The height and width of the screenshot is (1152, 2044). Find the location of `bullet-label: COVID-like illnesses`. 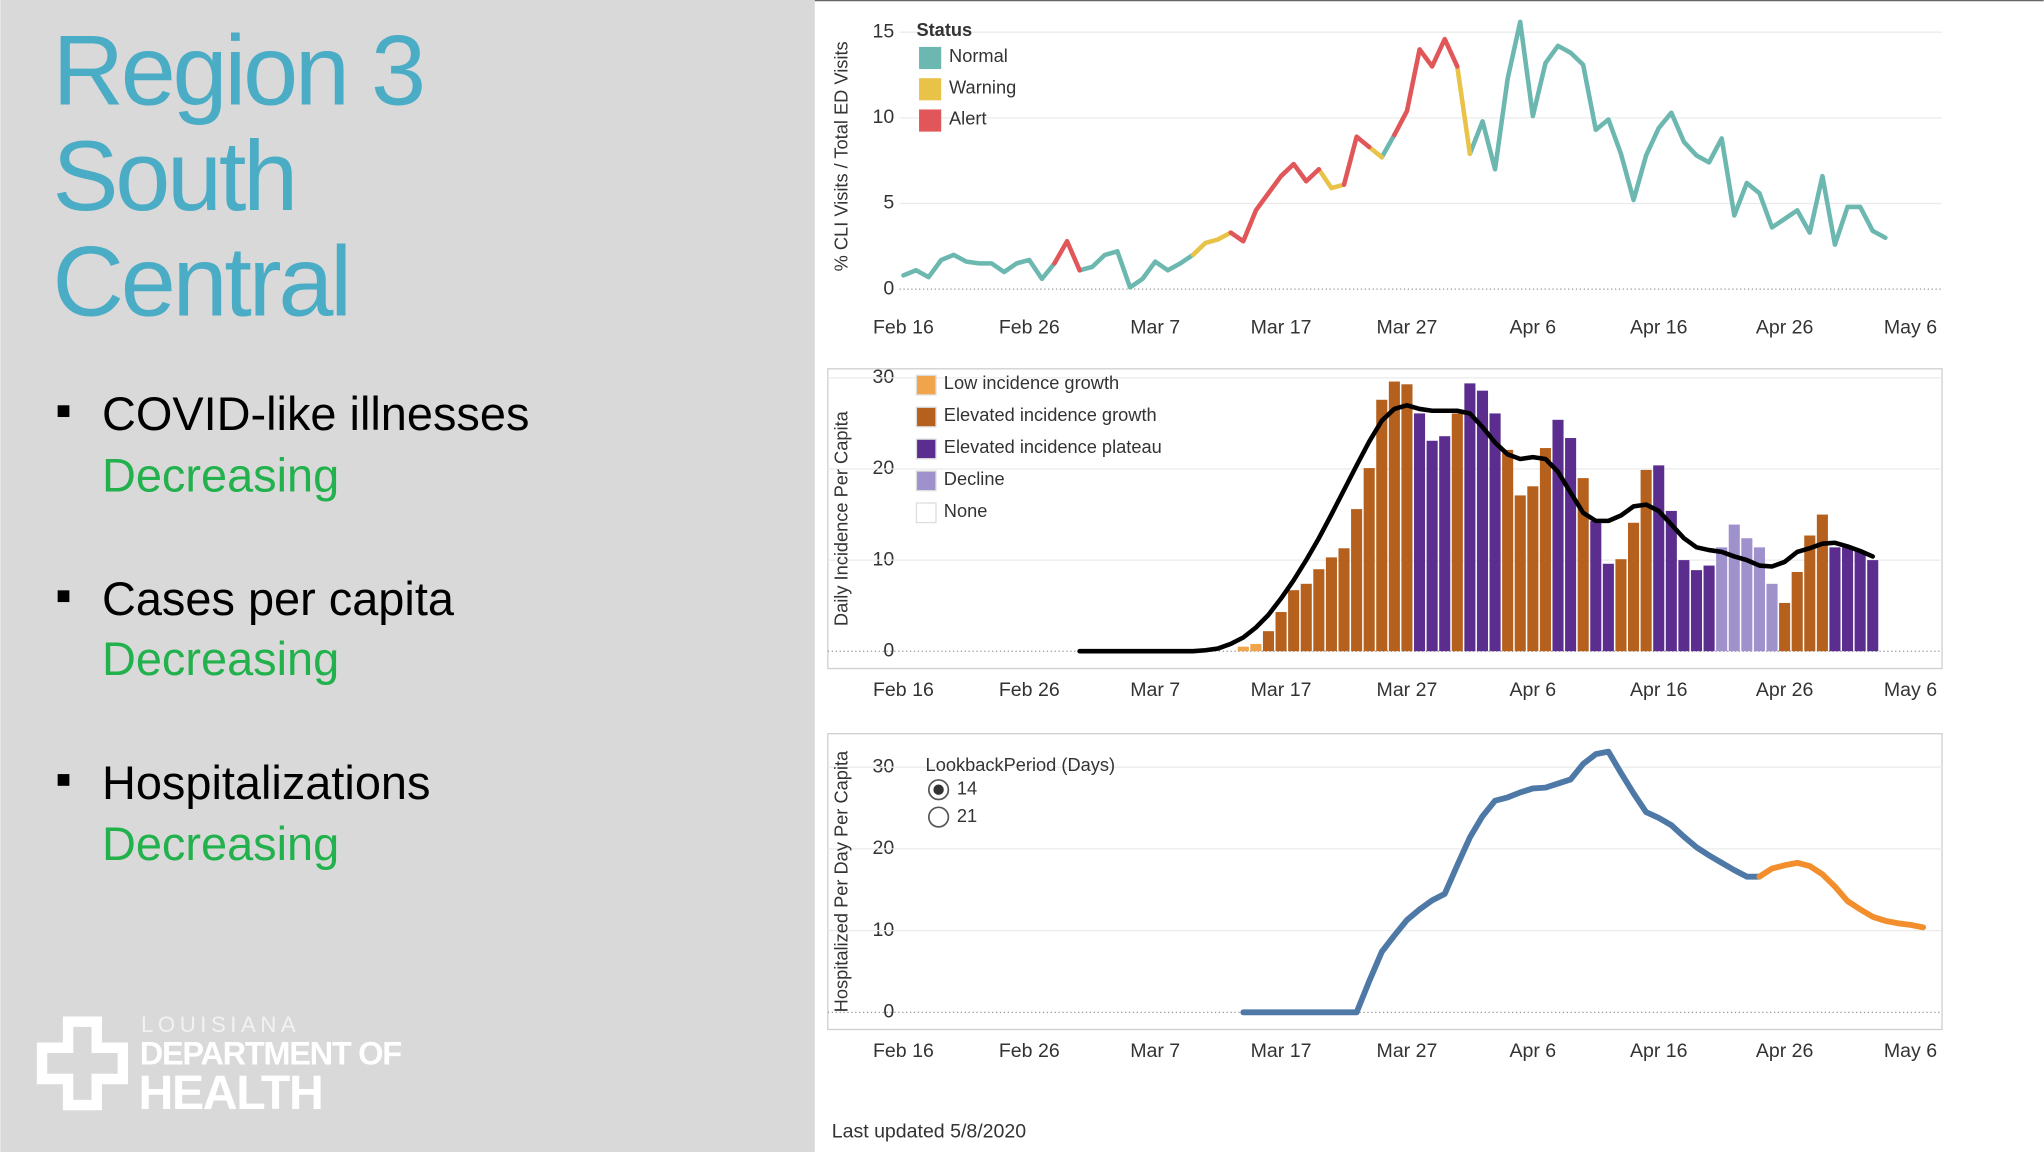

bullet-label: COVID-like illnesses is located at coordinates (315, 414).